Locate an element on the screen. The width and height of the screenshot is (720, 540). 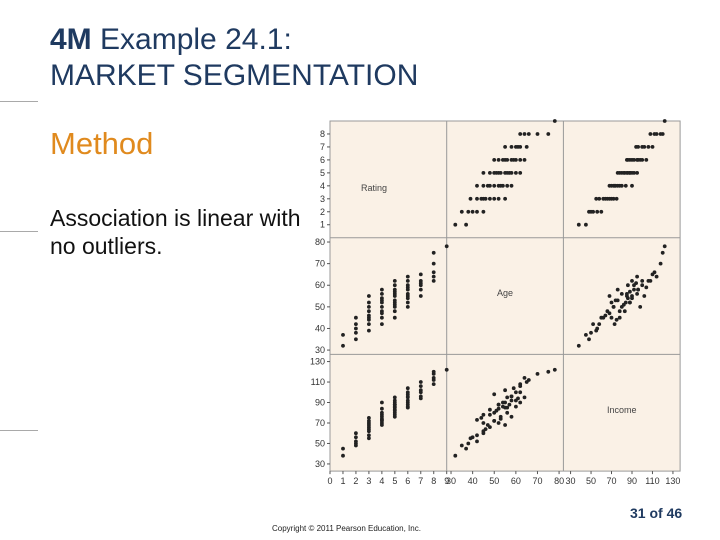
x-tick-label: 60 is located at coordinates (516, 481).